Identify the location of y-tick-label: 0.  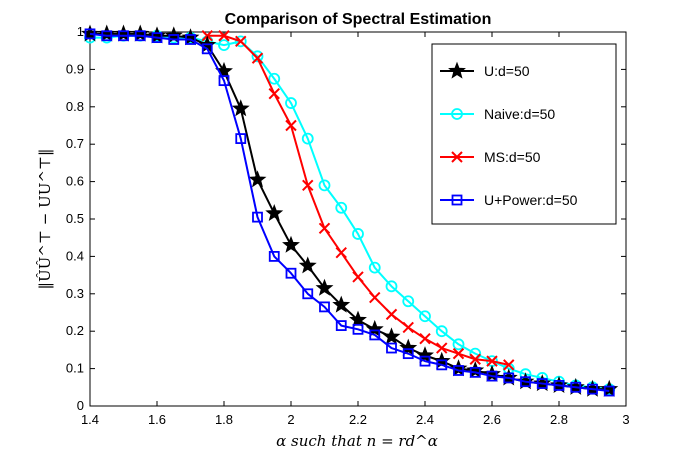
(80, 405).